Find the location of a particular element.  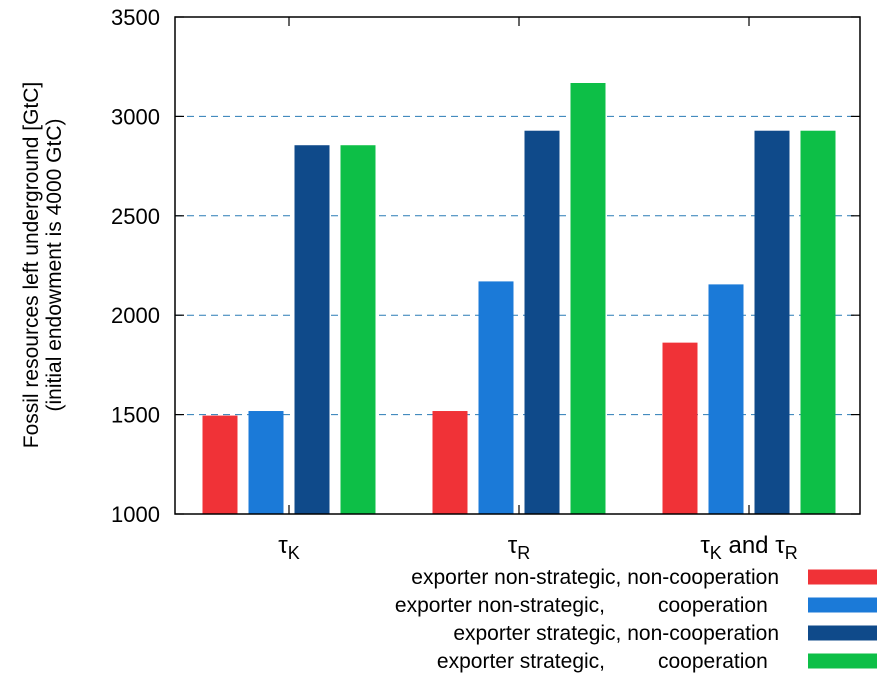

legend-label: exporter non-strategic, non-cooperation is located at coordinates (595, 577).